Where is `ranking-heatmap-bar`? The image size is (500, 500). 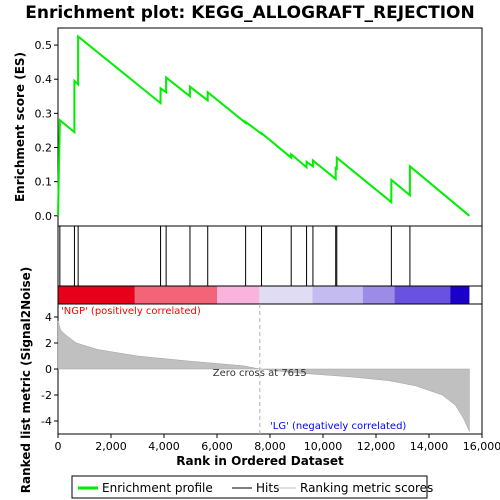 ranking-heatmap-bar is located at coordinates (270, 295).